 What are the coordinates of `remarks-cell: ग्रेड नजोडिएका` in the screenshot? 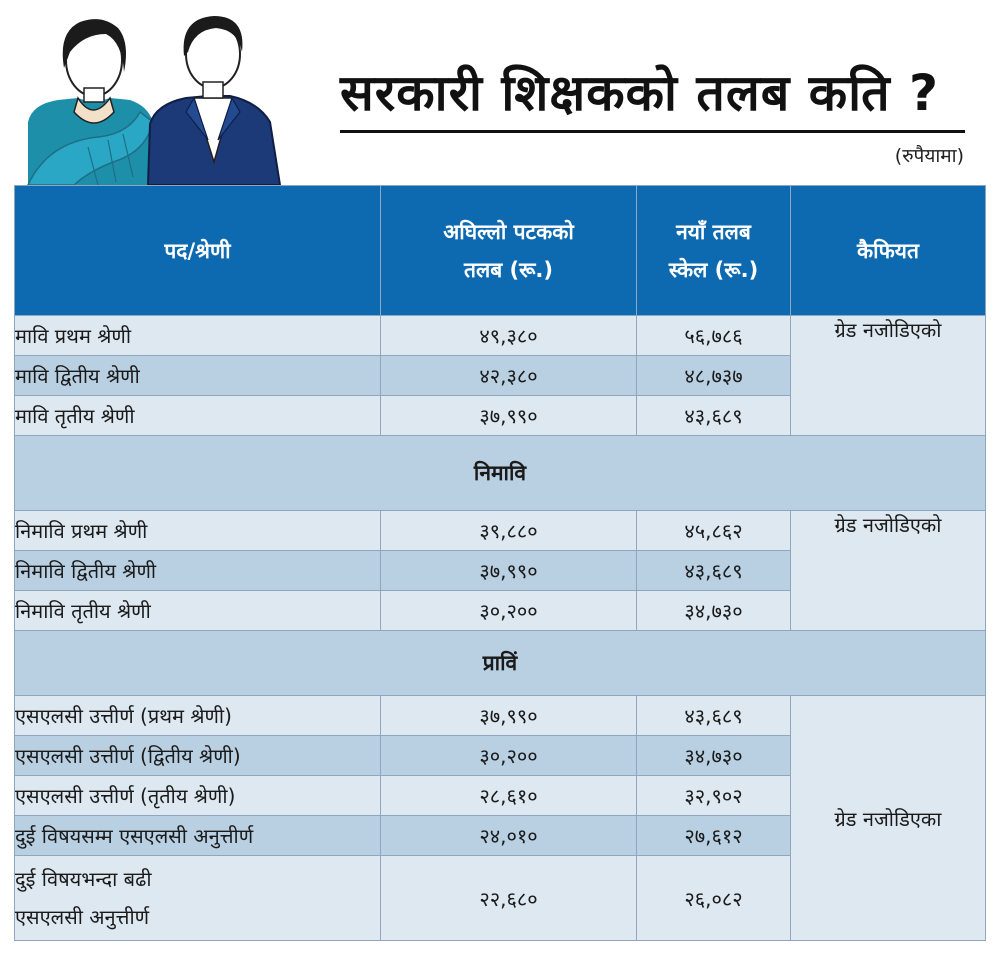 It's located at (888, 818).